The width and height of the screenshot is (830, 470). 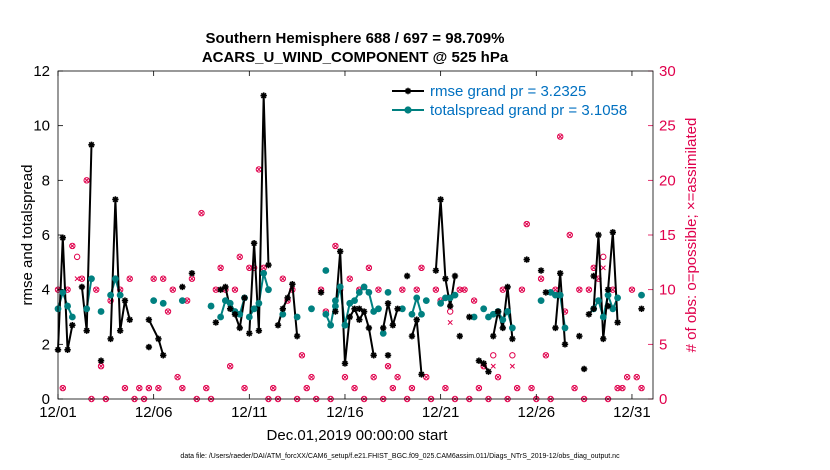 I want to click on legend-totalspread-marker, so click(x=408, y=110).